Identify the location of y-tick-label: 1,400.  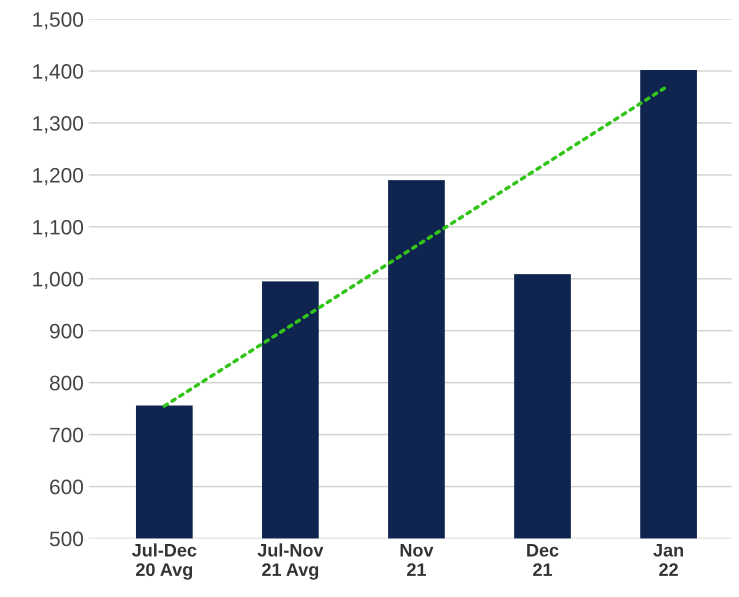
(58, 73).